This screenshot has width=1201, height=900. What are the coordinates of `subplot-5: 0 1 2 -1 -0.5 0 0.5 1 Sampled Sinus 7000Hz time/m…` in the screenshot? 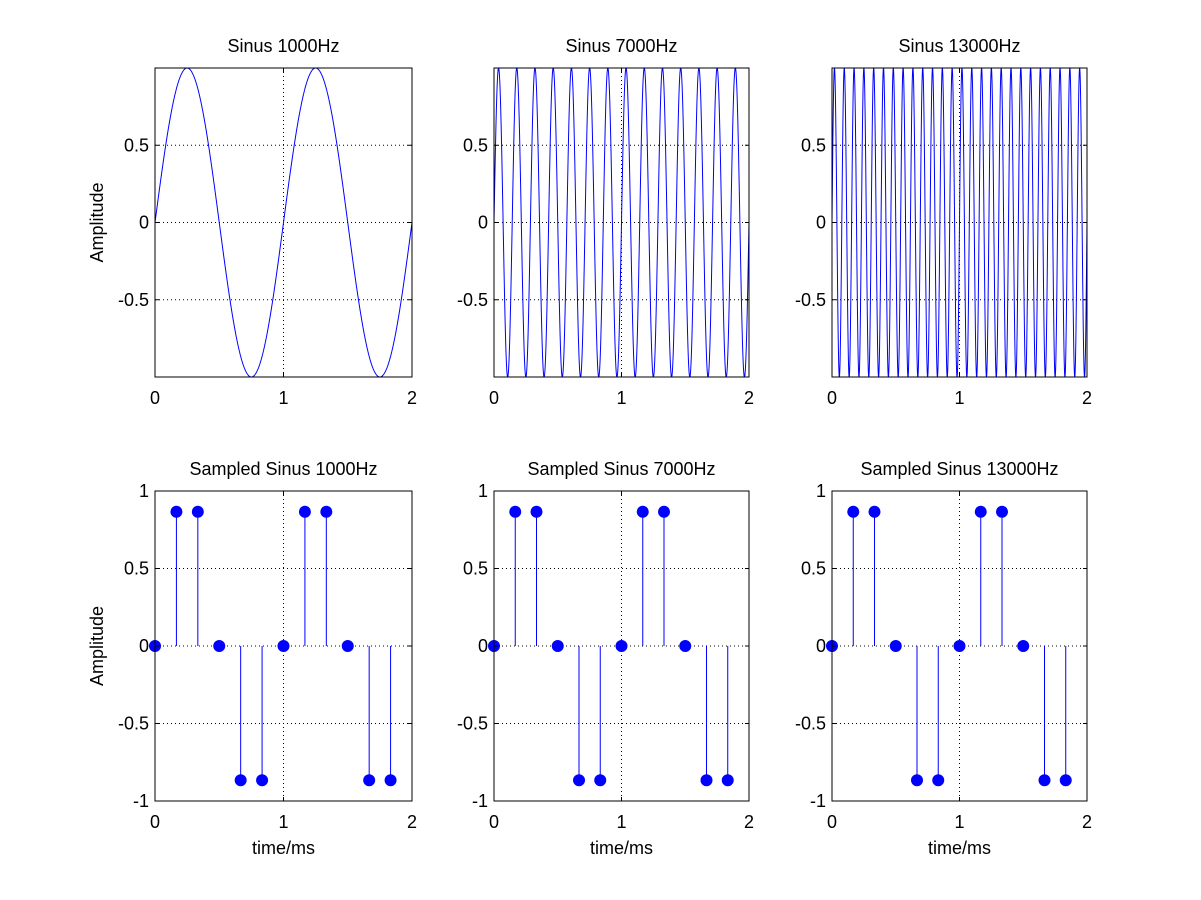 It's located at (605, 658).